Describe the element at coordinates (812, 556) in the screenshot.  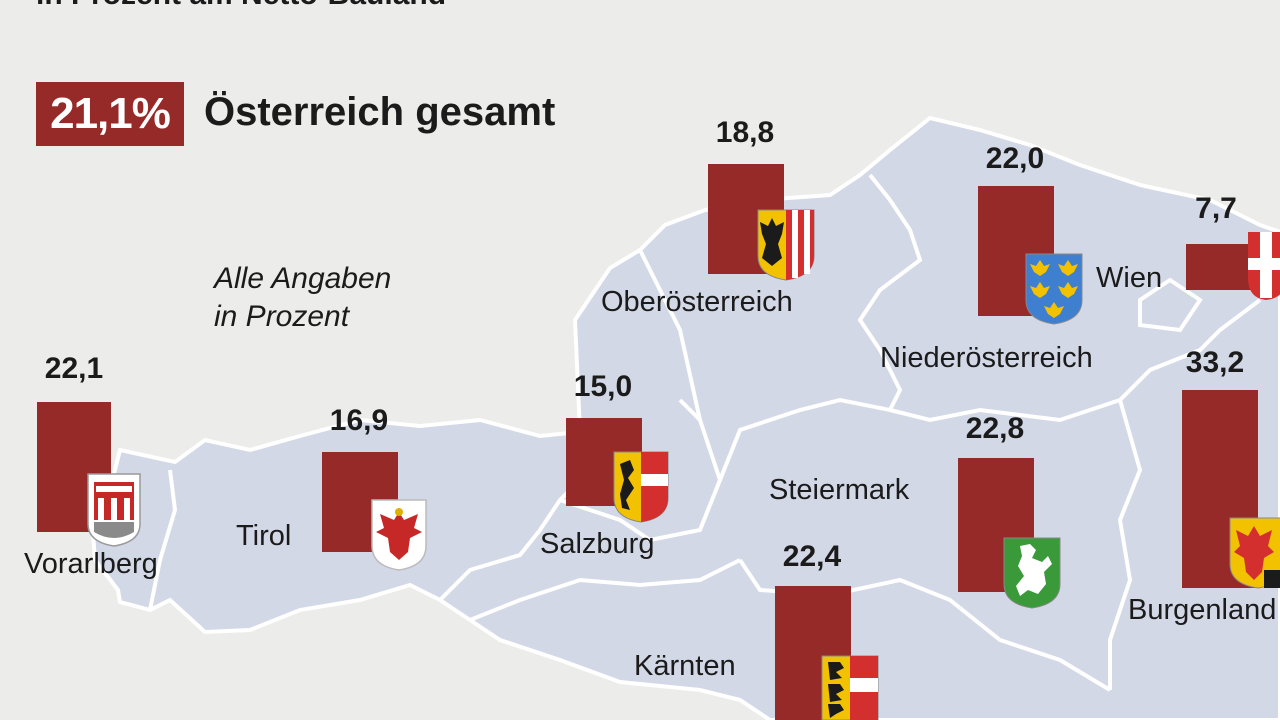
I see `value-kaernten: 22,4` at that location.